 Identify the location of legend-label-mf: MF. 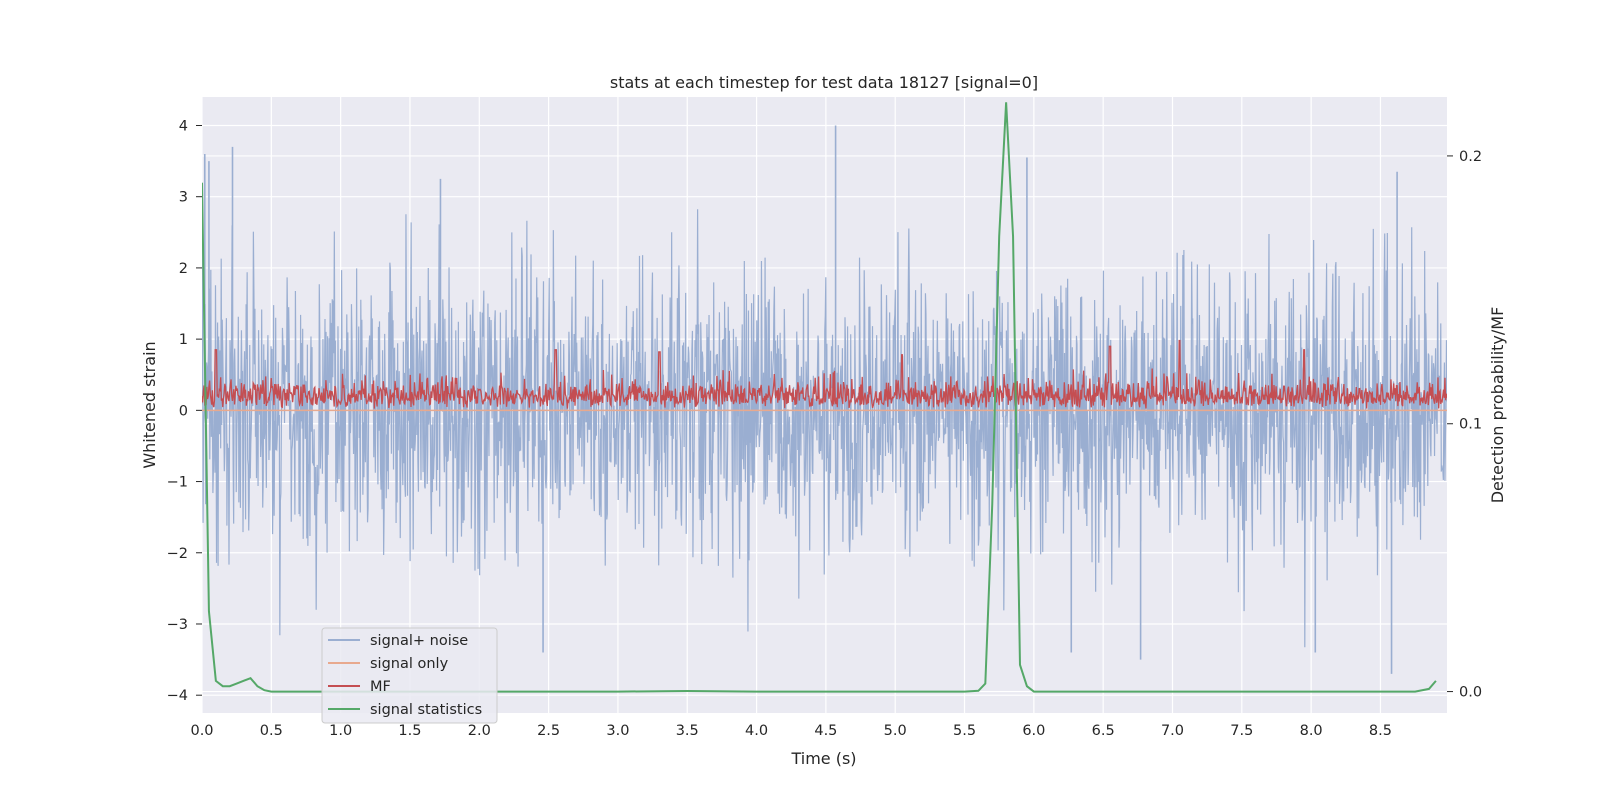
(380, 687).